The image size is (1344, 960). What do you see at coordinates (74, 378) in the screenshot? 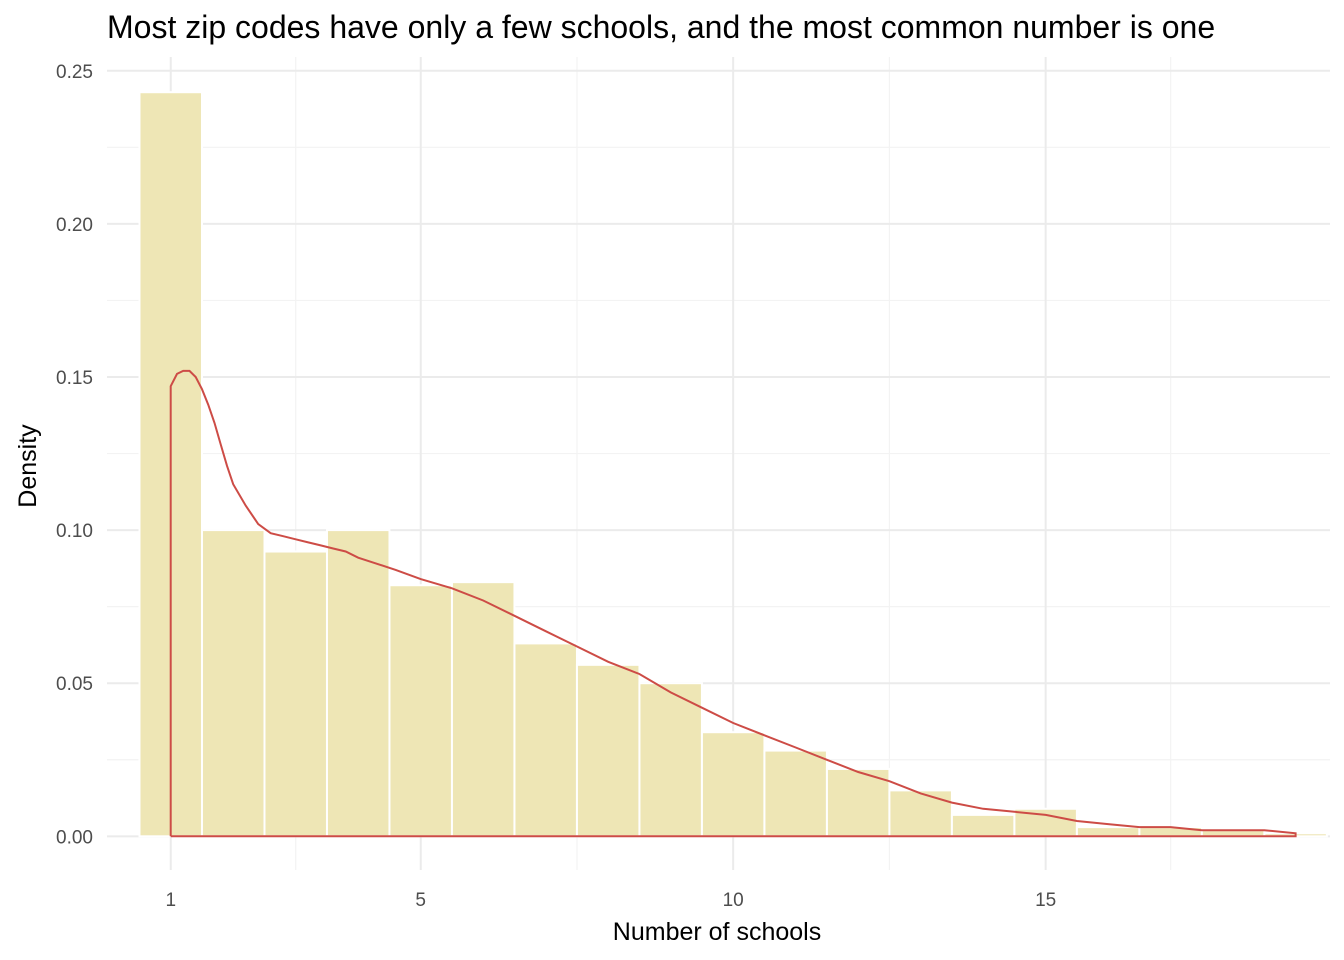
I see `y-tick-label: 0.15` at bounding box center [74, 378].